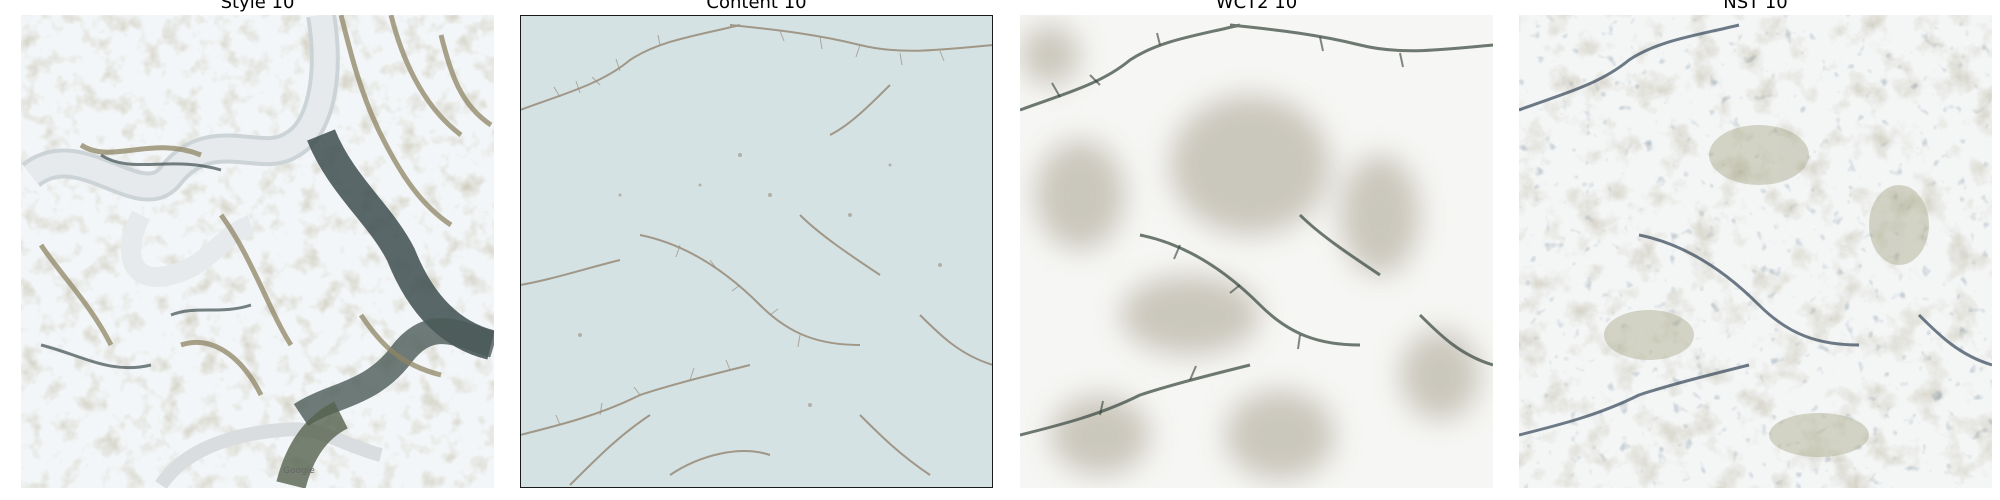 The width and height of the screenshot is (2000, 500). I want to click on watermark-text: Google, so click(299, 471).